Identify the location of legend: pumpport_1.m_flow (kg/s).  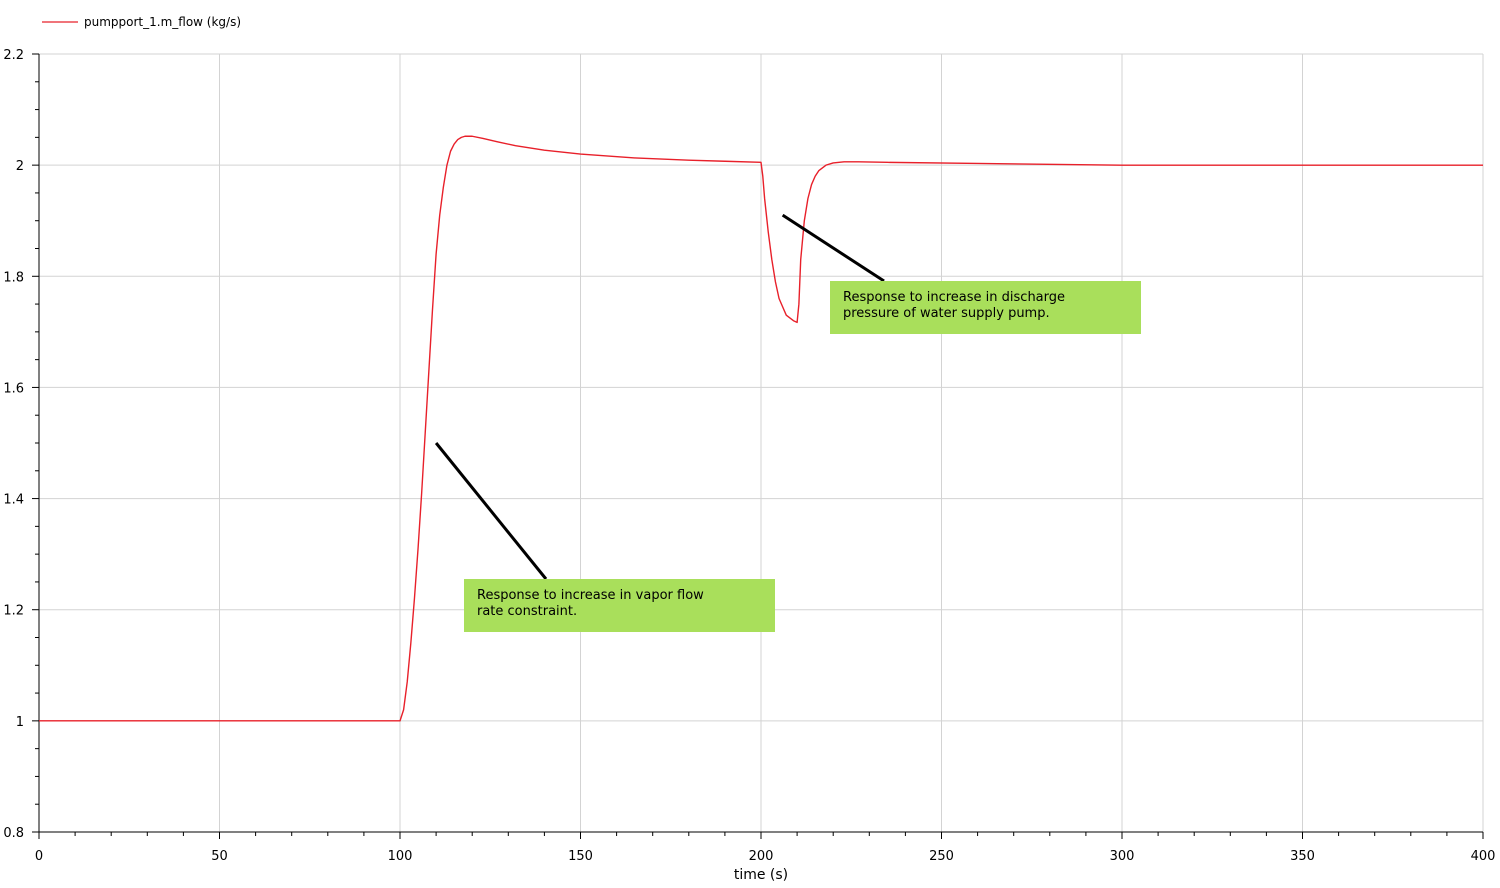
(141, 22).